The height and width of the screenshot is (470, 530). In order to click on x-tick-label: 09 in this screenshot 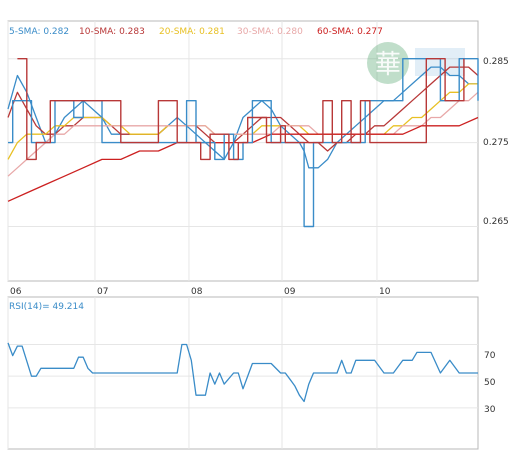, I will do `click(290, 292)`.